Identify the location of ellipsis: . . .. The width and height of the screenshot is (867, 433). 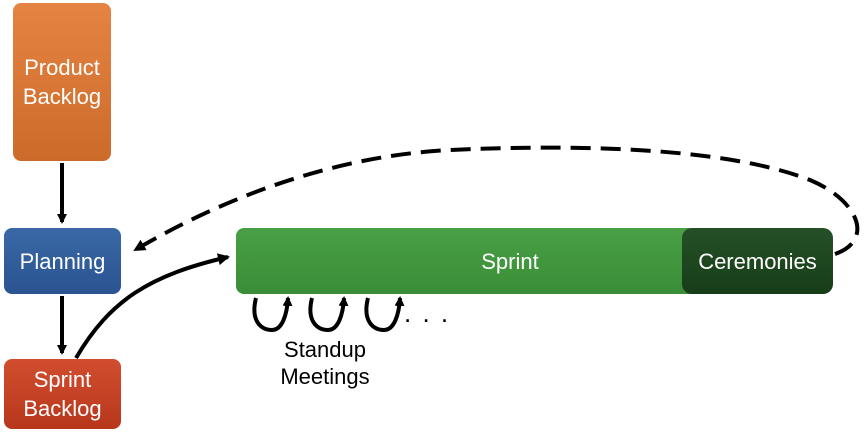
(427, 313).